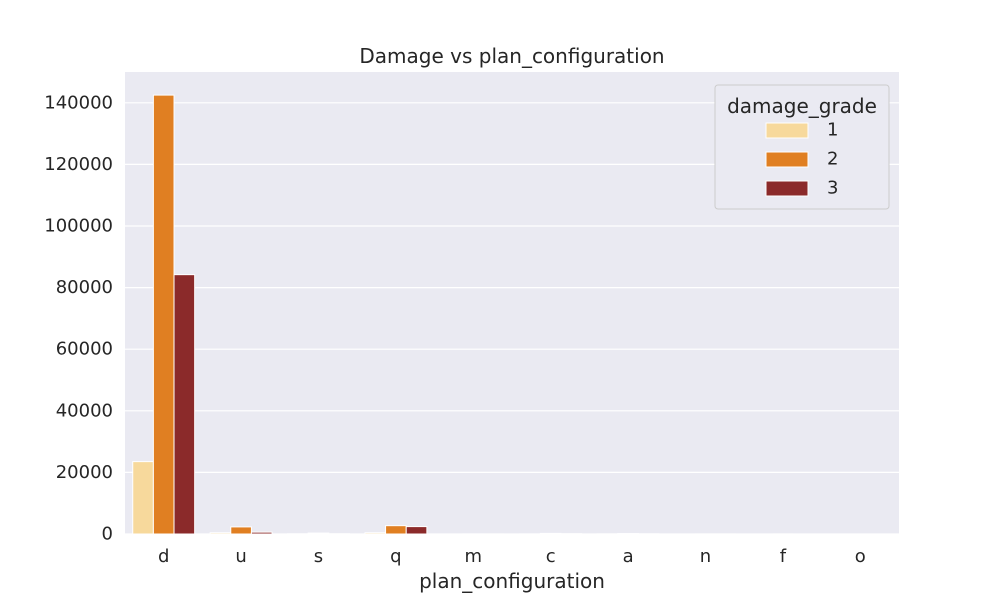 The width and height of the screenshot is (1000, 600). Describe the element at coordinates (474, 556) in the screenshot. I see `x-tick-label: m` at that location.